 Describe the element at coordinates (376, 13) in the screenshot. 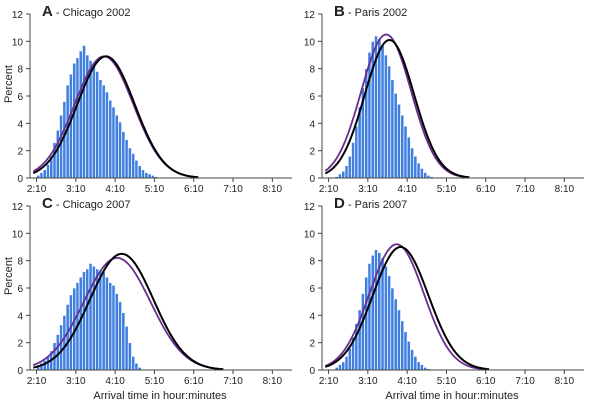

I see `panel-subtitle: - Paris 2002` at that location.